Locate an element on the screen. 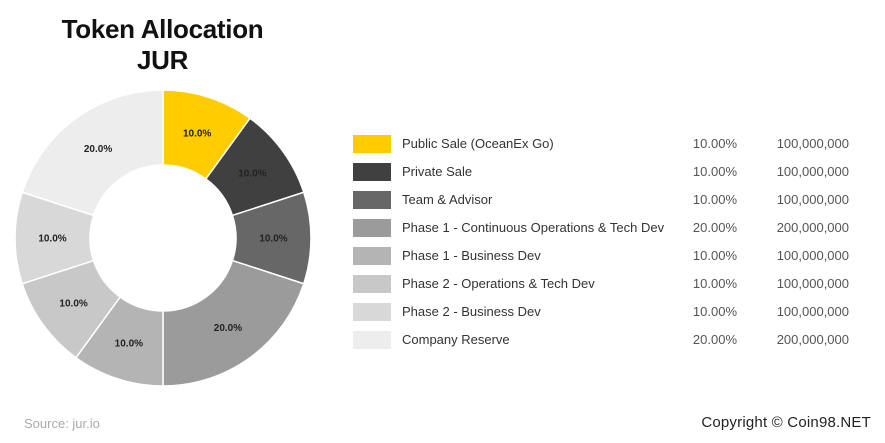  legend-label: Company Reserve is located at coordinates (456, 339).